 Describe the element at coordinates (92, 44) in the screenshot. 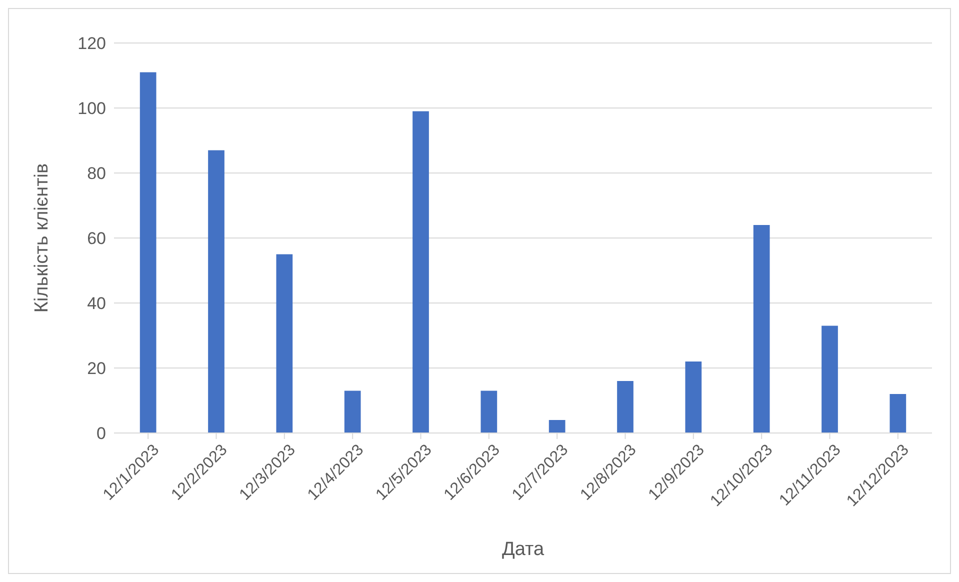

I see `y-tick-label: 120` at that location.